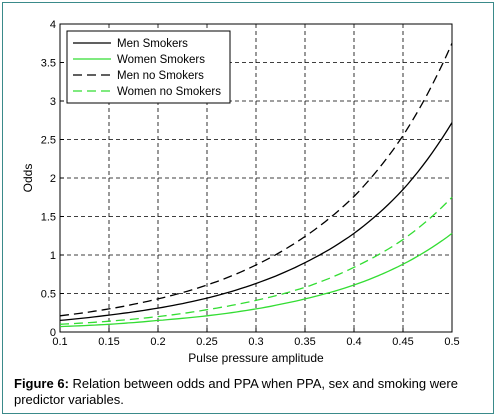  What do you see at coordinates (108, 342) in the screenshot?
I see `x-tick-label: 0.15` at bounding box center [108, 342].